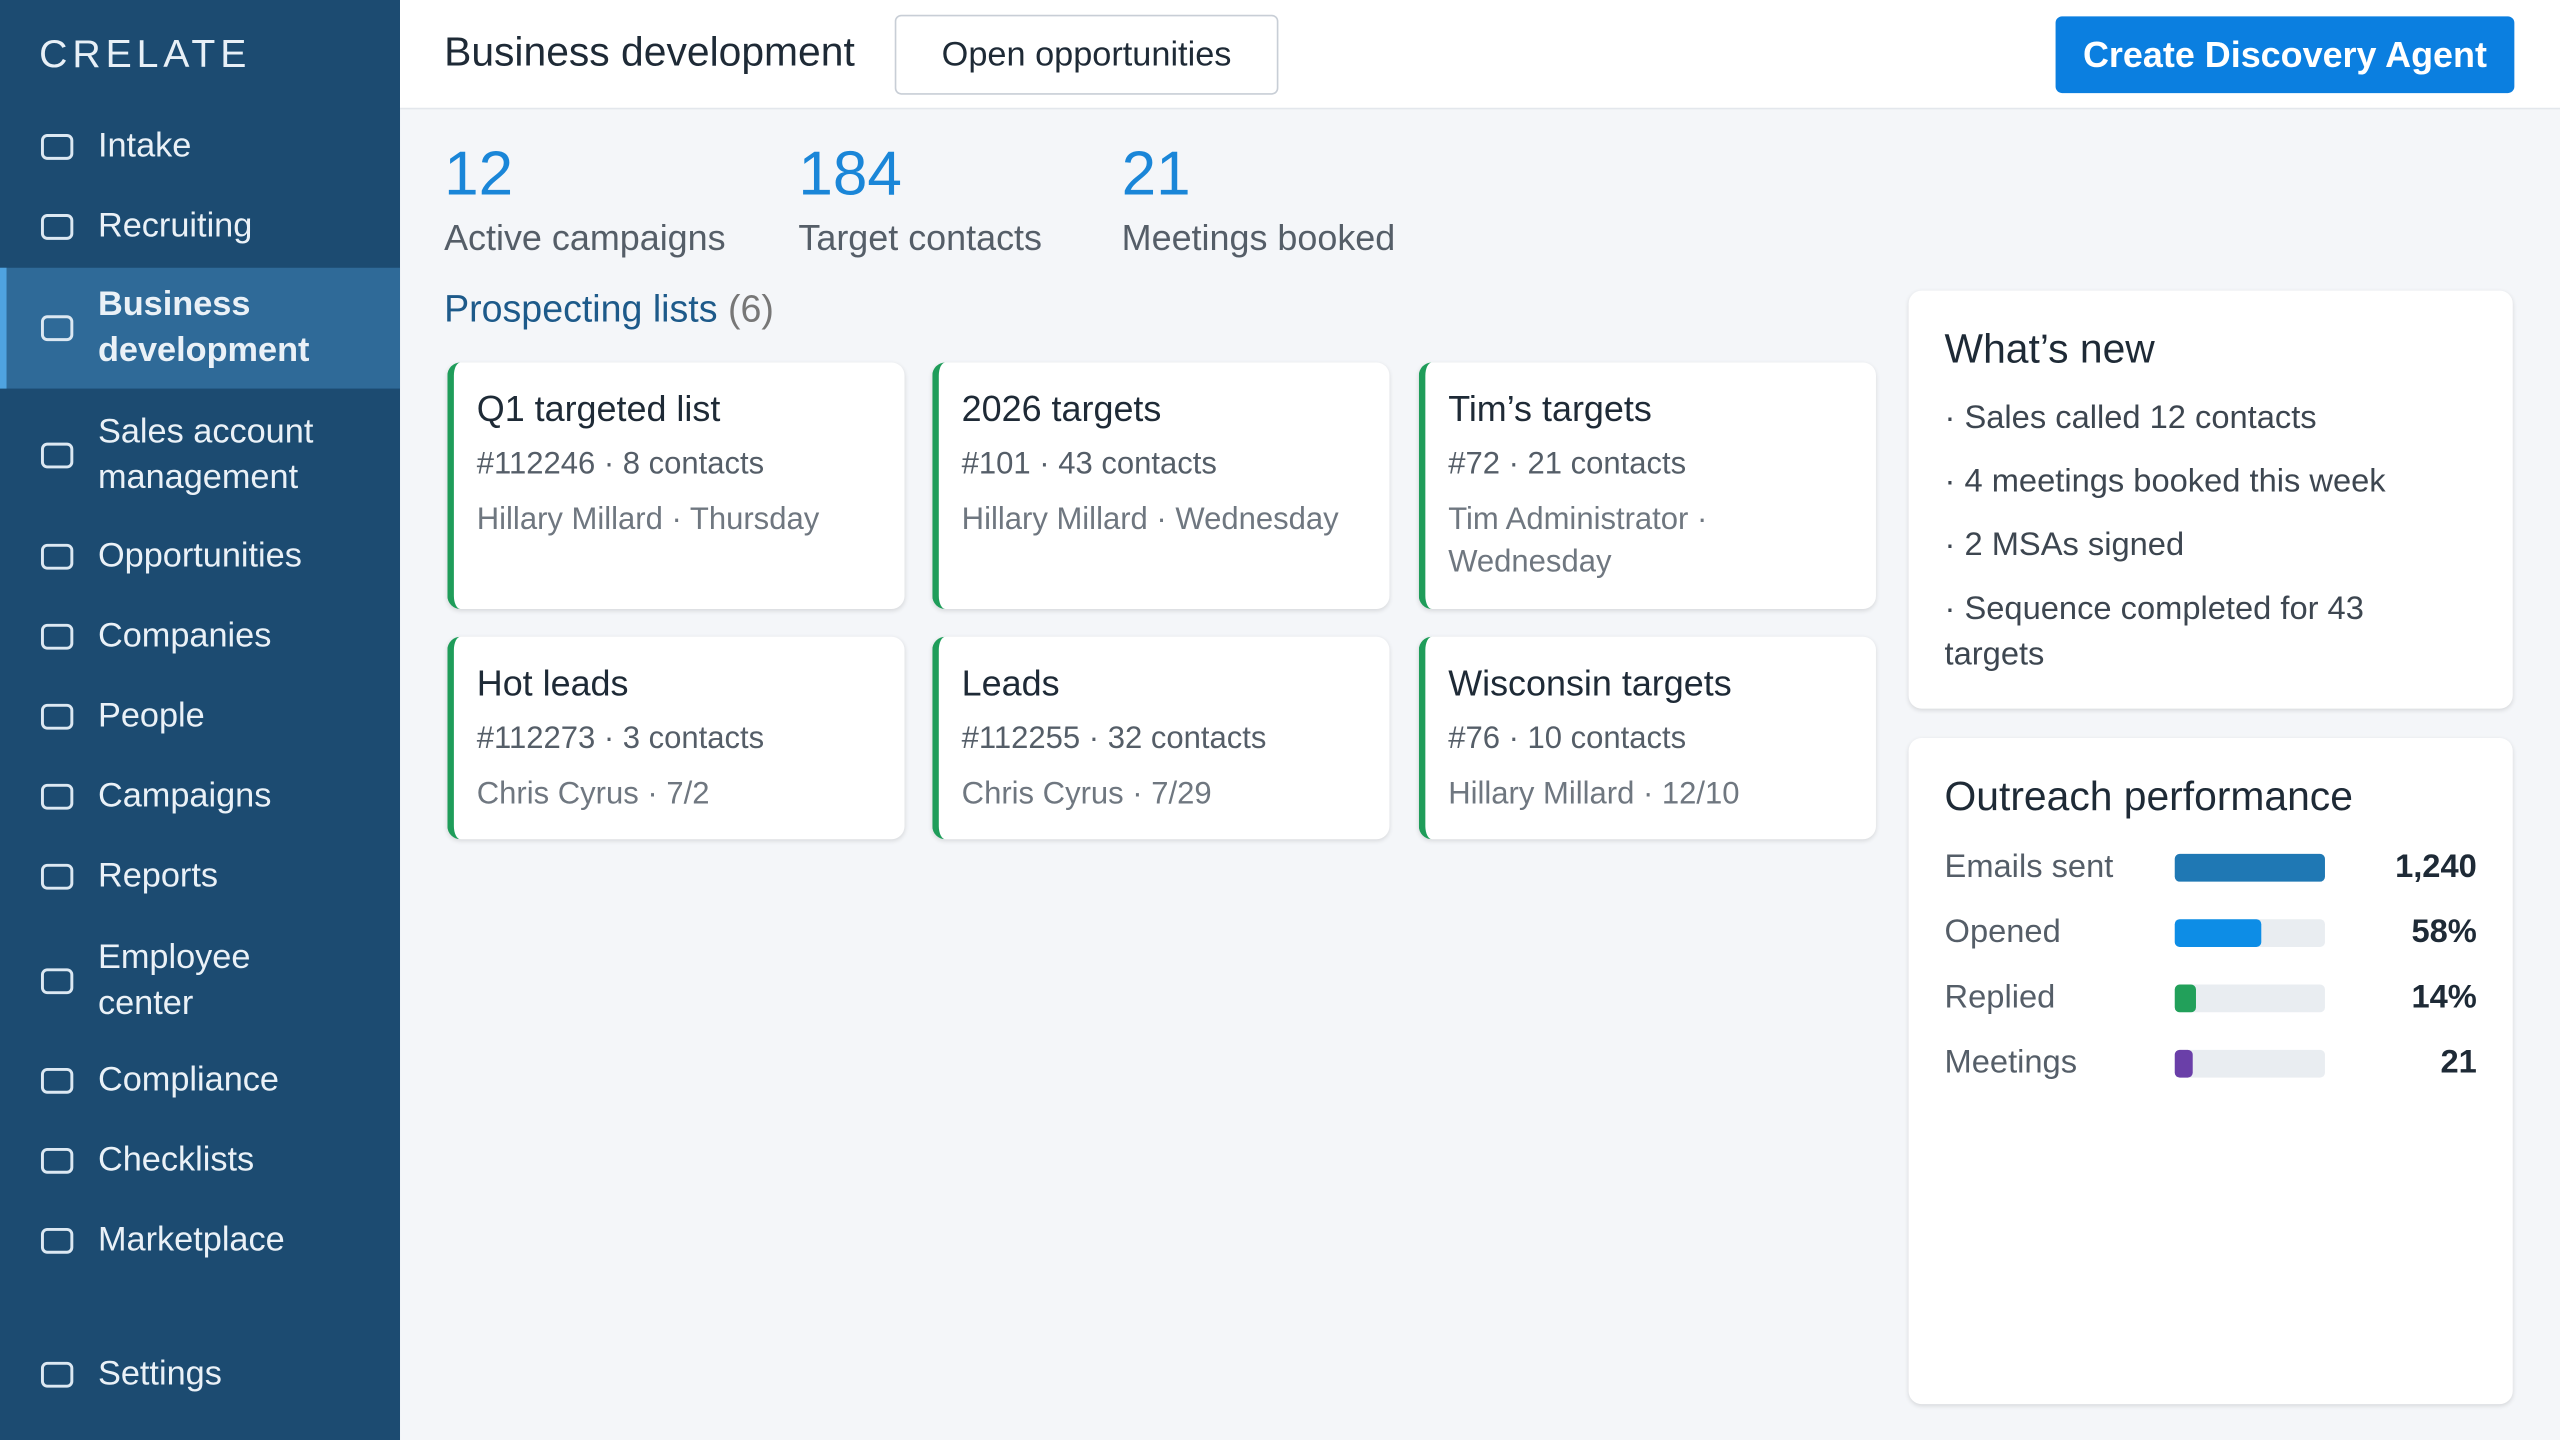 This screenshot has height=1440, width=2560. What do you see at coordinates (2148, 796) in the screenshot?
I see `panel-title: Outreach performance` at bounding box center [2148, 796].